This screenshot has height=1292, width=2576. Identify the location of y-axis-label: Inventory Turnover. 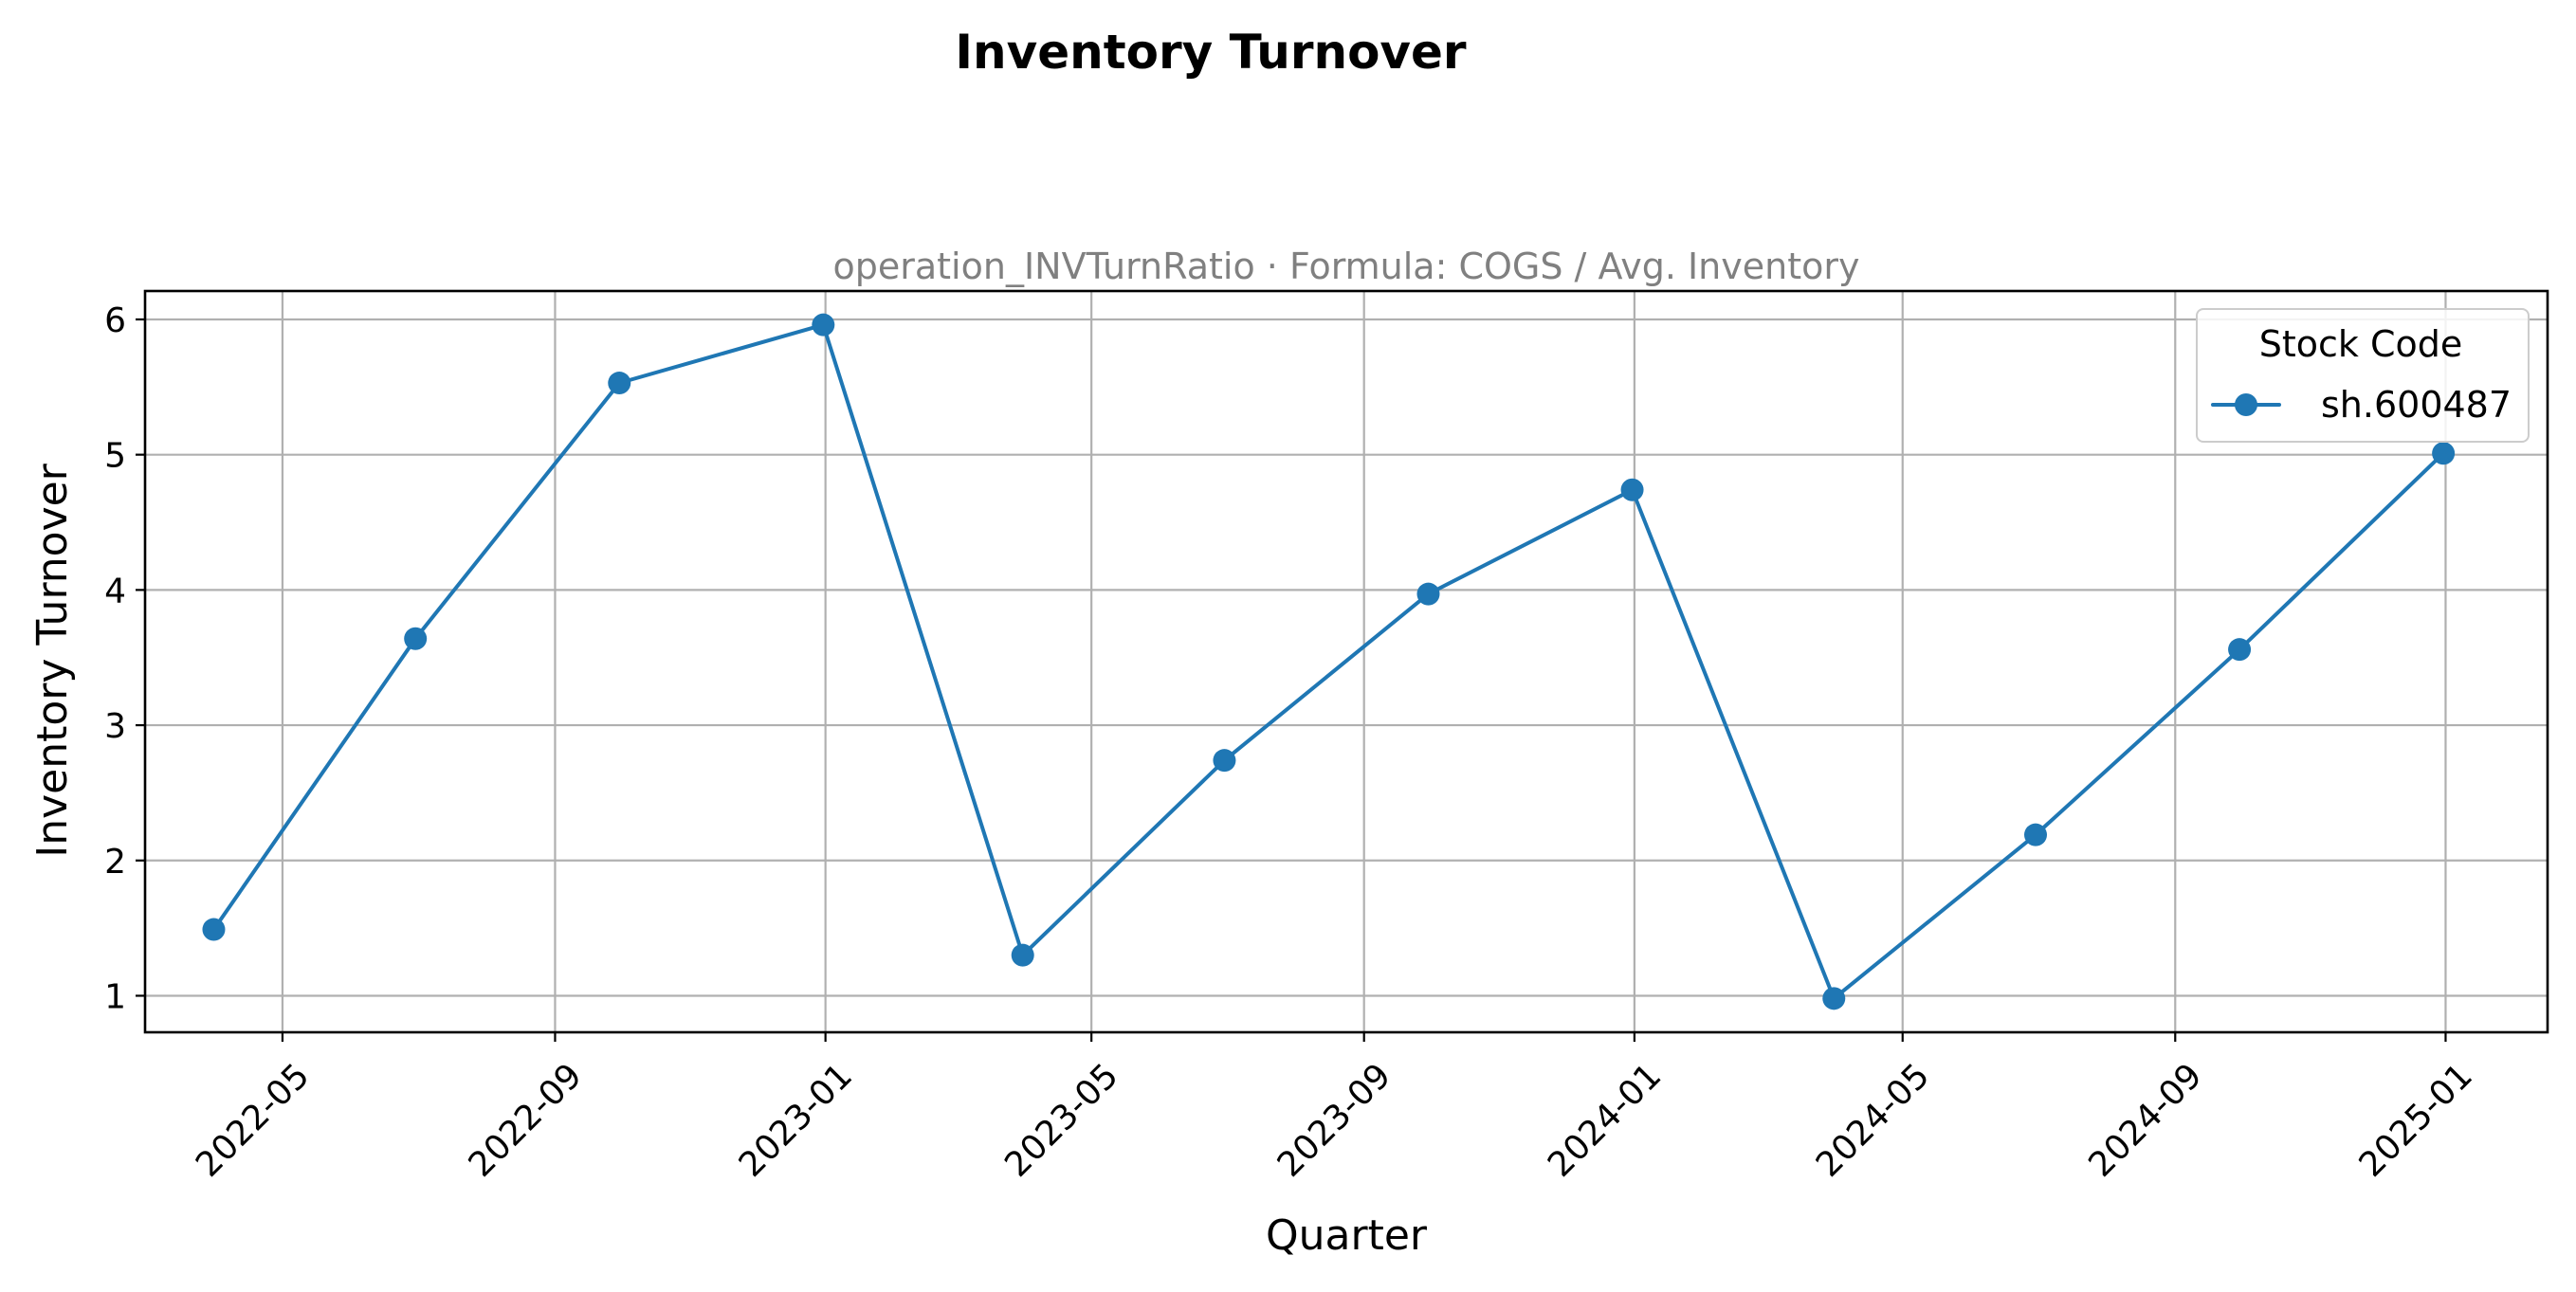
(52, 660).